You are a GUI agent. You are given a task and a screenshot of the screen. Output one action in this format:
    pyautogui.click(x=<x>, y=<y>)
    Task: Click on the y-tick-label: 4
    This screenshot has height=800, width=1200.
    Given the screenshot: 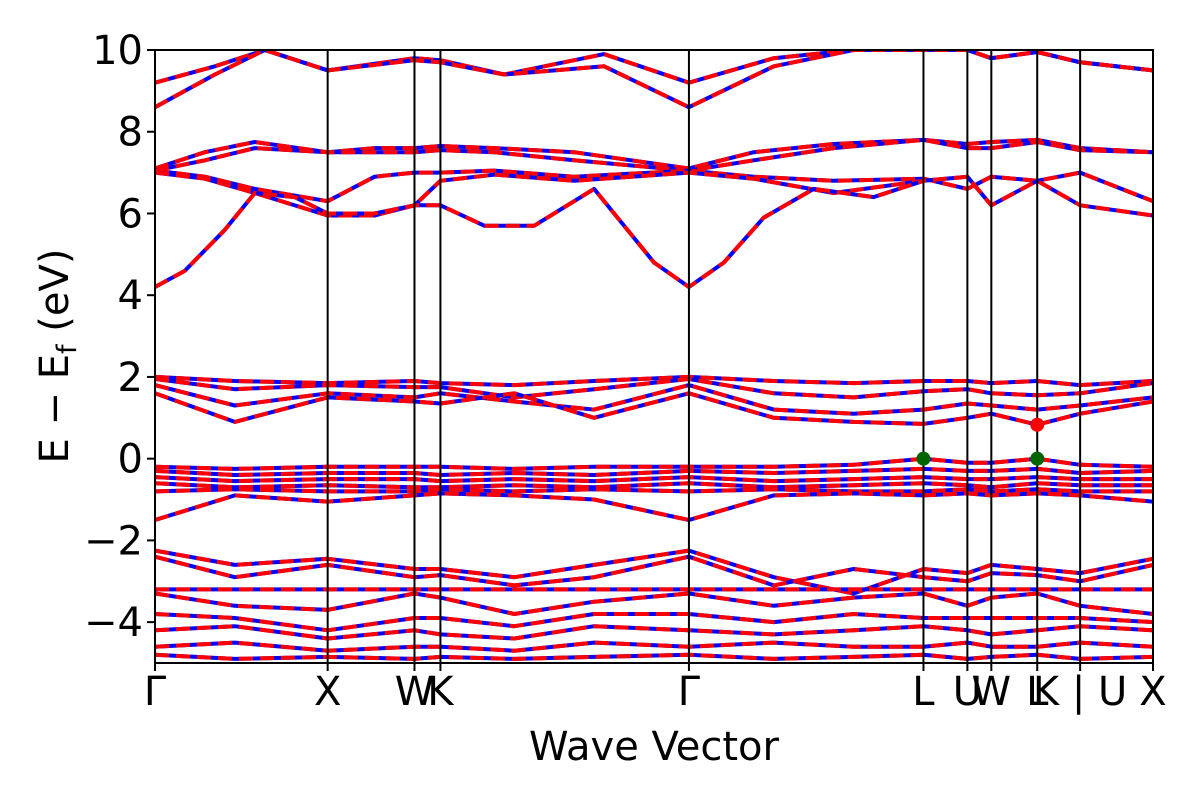 What is the action you would take?
    pyautogui.click(x=130, y=296)
    